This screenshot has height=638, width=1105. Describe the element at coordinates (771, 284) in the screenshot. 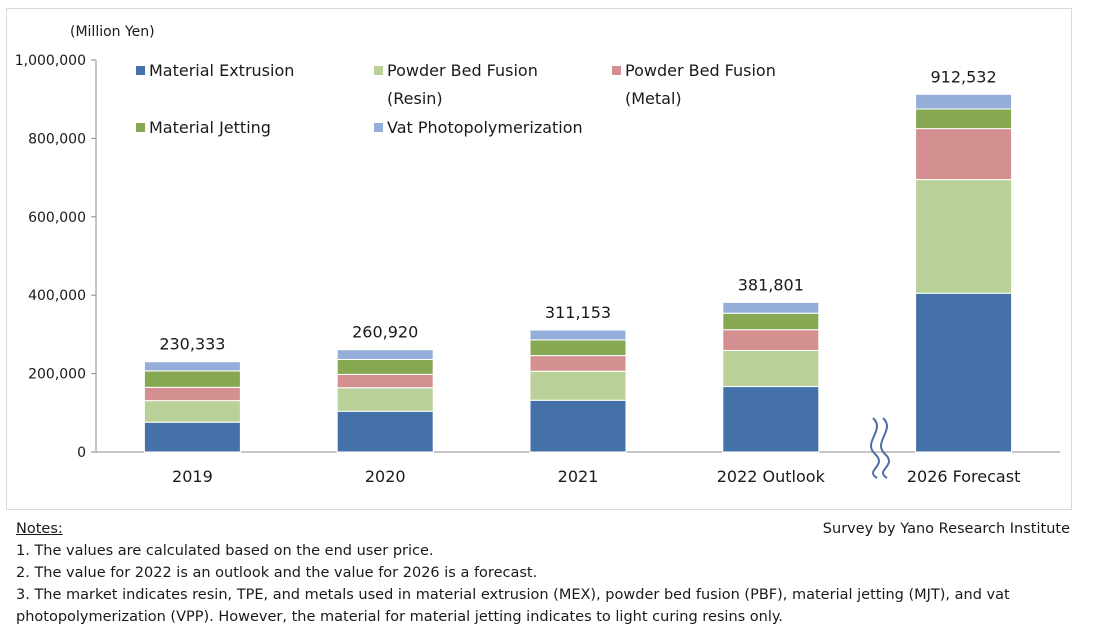

I see `total-label: 381,801` at that location.